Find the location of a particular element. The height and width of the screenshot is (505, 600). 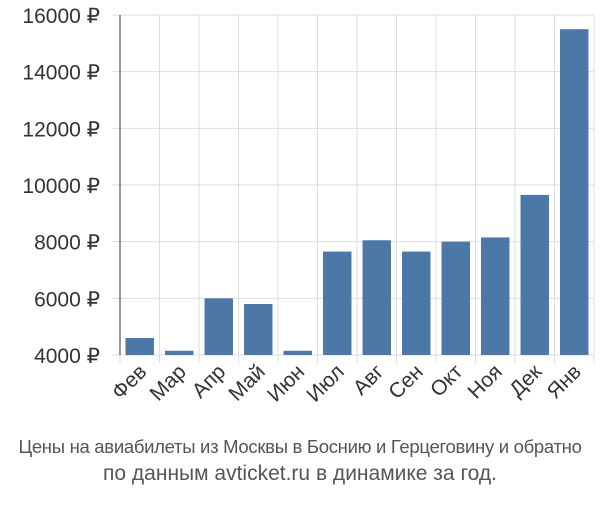

x-tick-label: Май is located at coordinates (246, 382).